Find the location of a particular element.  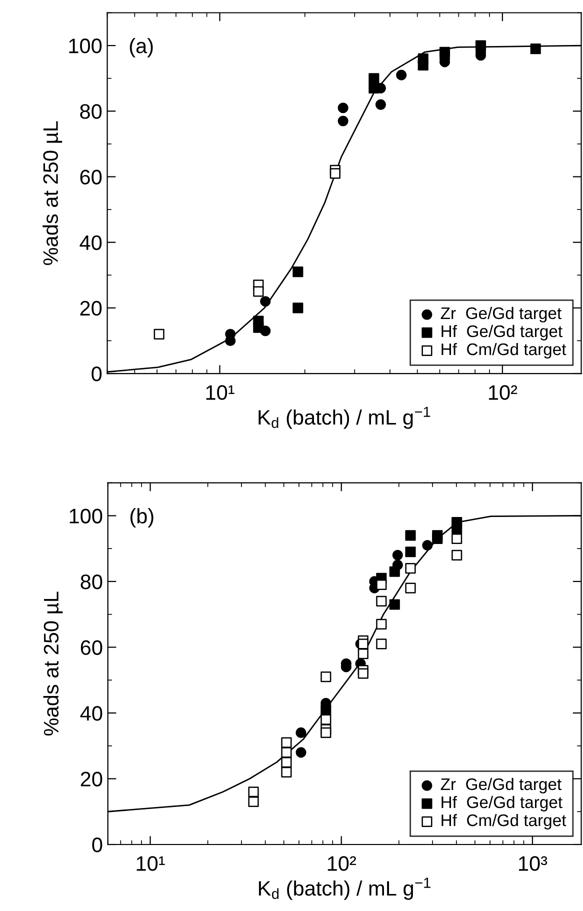

annotation: (b) is located at coordinates (142, 518).